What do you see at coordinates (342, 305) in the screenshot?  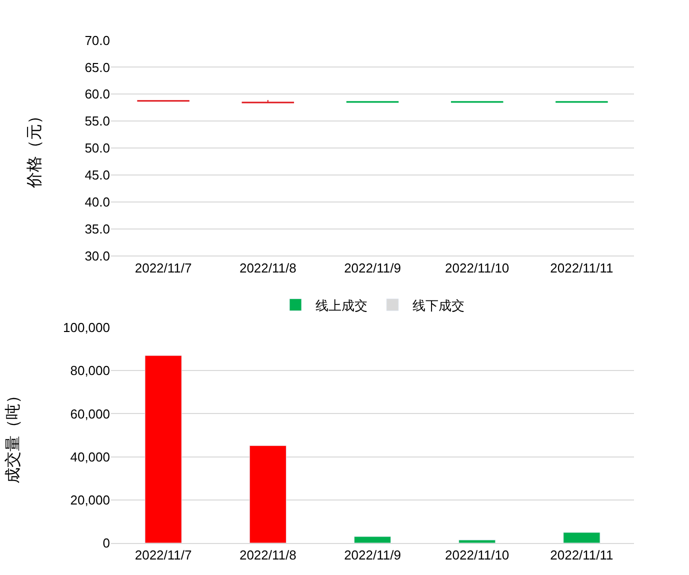 I see `legend-label: 线上成交` at bounding box center [342, 305].